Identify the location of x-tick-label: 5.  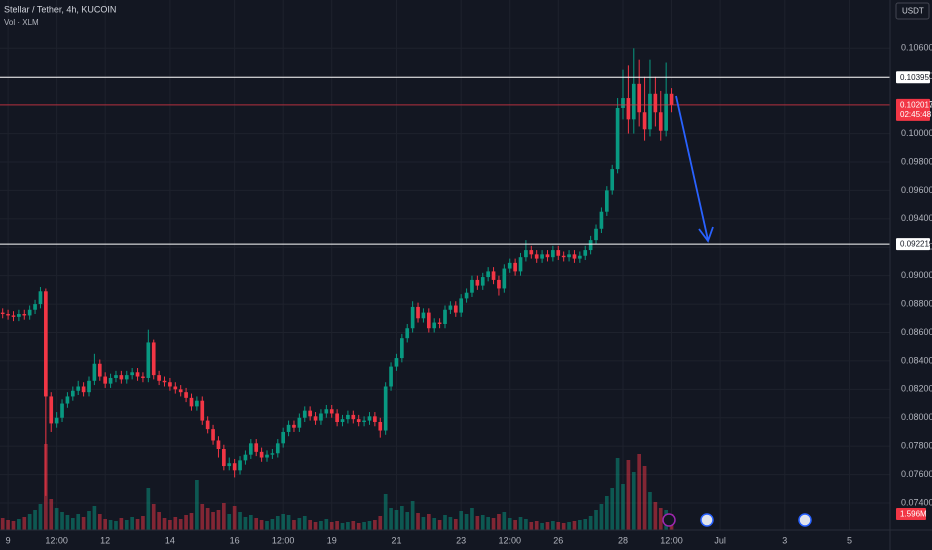
(849, 540).